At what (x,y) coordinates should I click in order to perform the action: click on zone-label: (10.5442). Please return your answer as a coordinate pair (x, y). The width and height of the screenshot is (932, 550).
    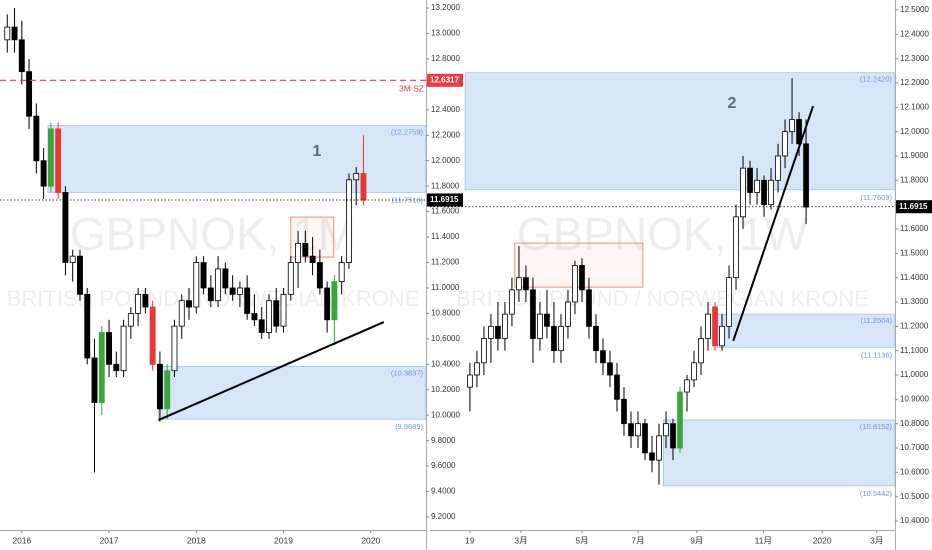
    Looking at the image, I should click on (876, 493).